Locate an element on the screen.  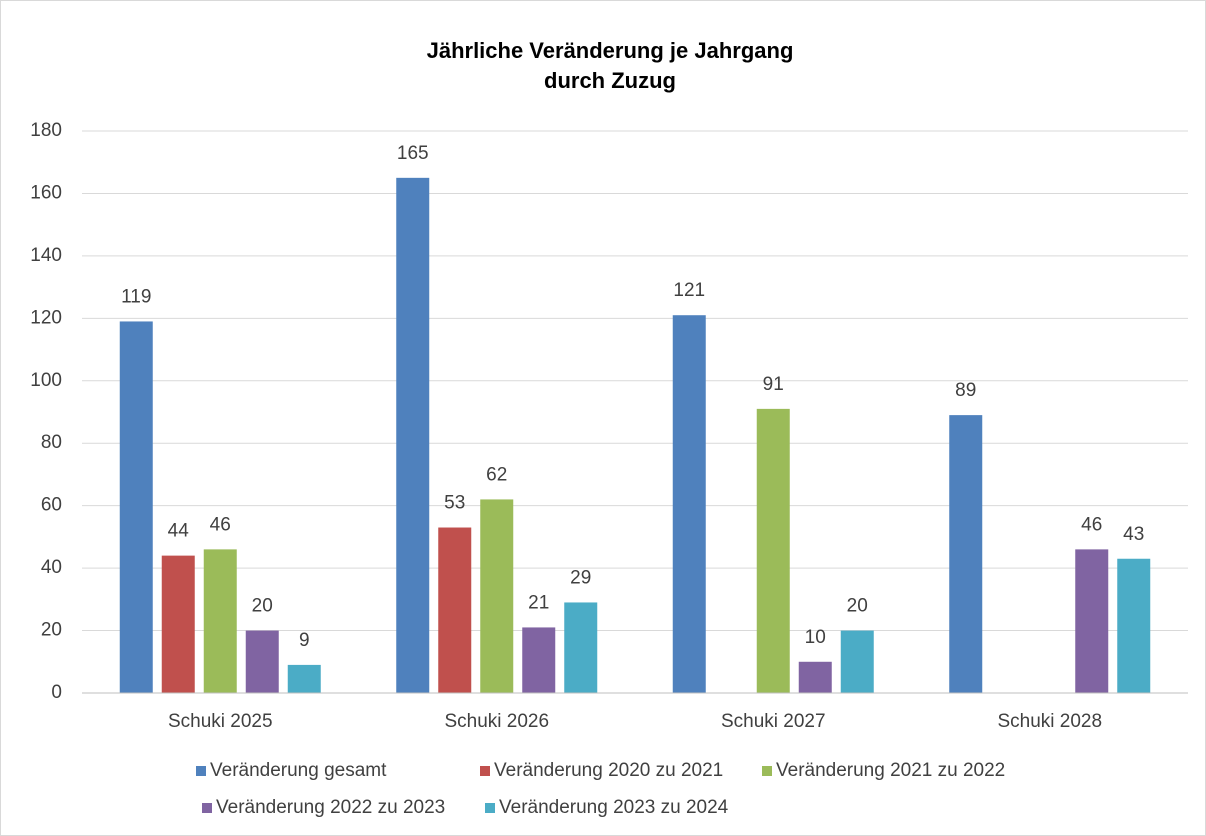
data-label: 119 is located at coordinates (136, 296).